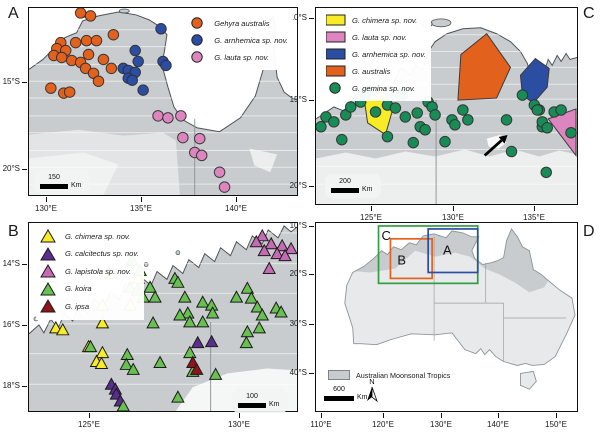 The height and width of the screenshot is (432, 600). I want to click on legend-item-koira: G. koira, so click(89, 288).